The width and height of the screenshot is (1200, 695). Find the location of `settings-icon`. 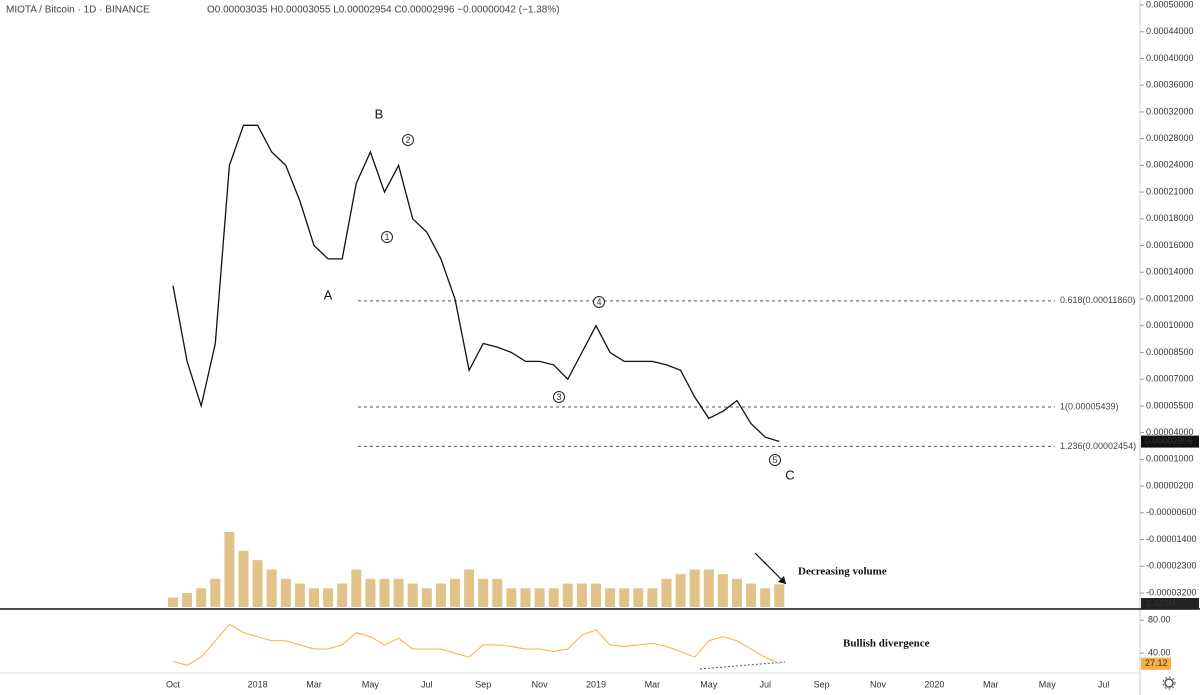

settings-icon is located at coordinates (1169, 683).